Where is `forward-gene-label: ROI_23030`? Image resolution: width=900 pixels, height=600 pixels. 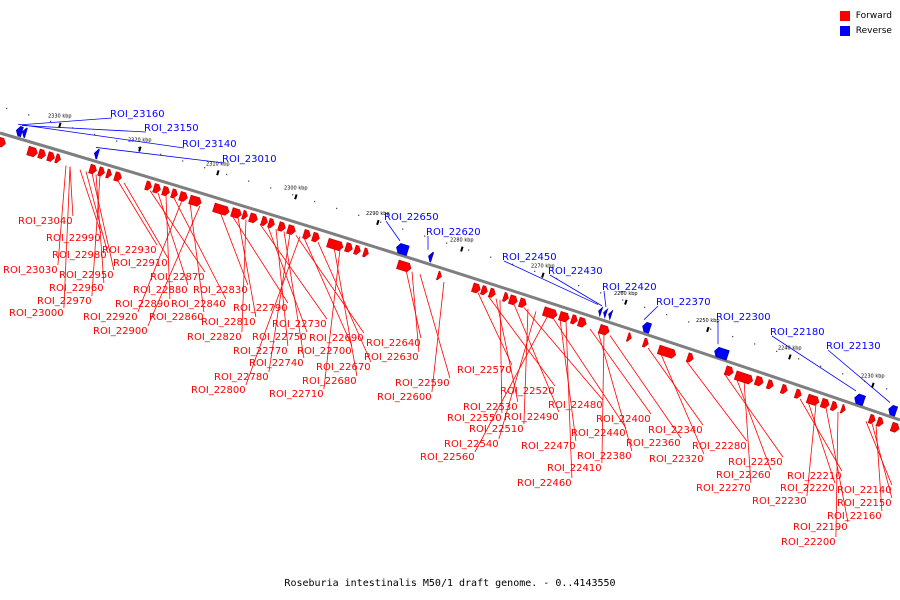
forward-gene-label: ROI_23030 is located at coordinates (30, 270).